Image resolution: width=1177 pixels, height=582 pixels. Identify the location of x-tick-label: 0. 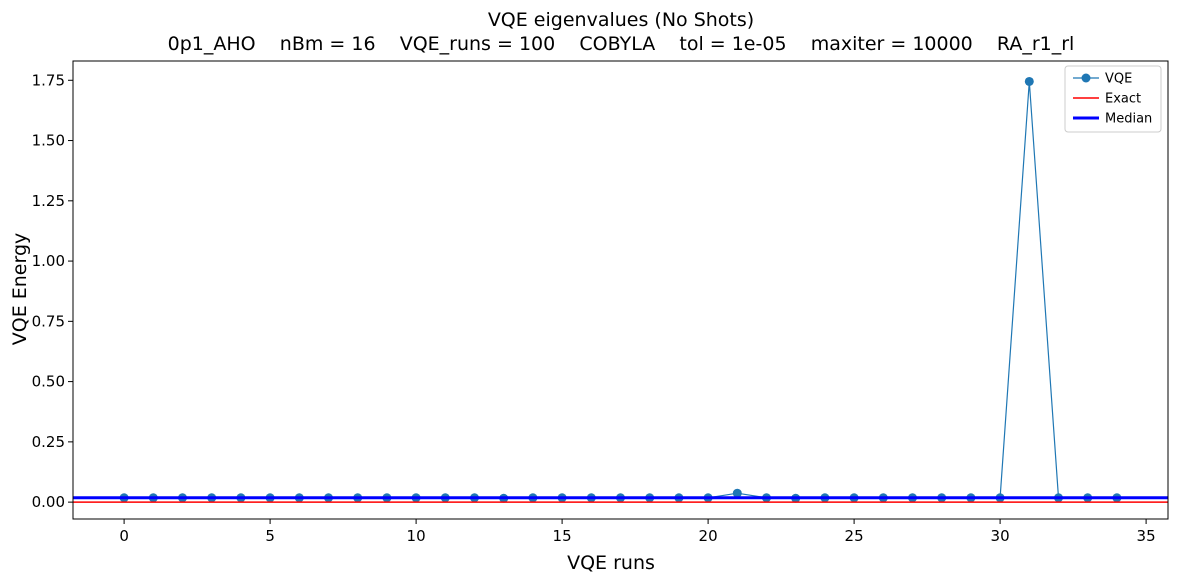
(124, 536).